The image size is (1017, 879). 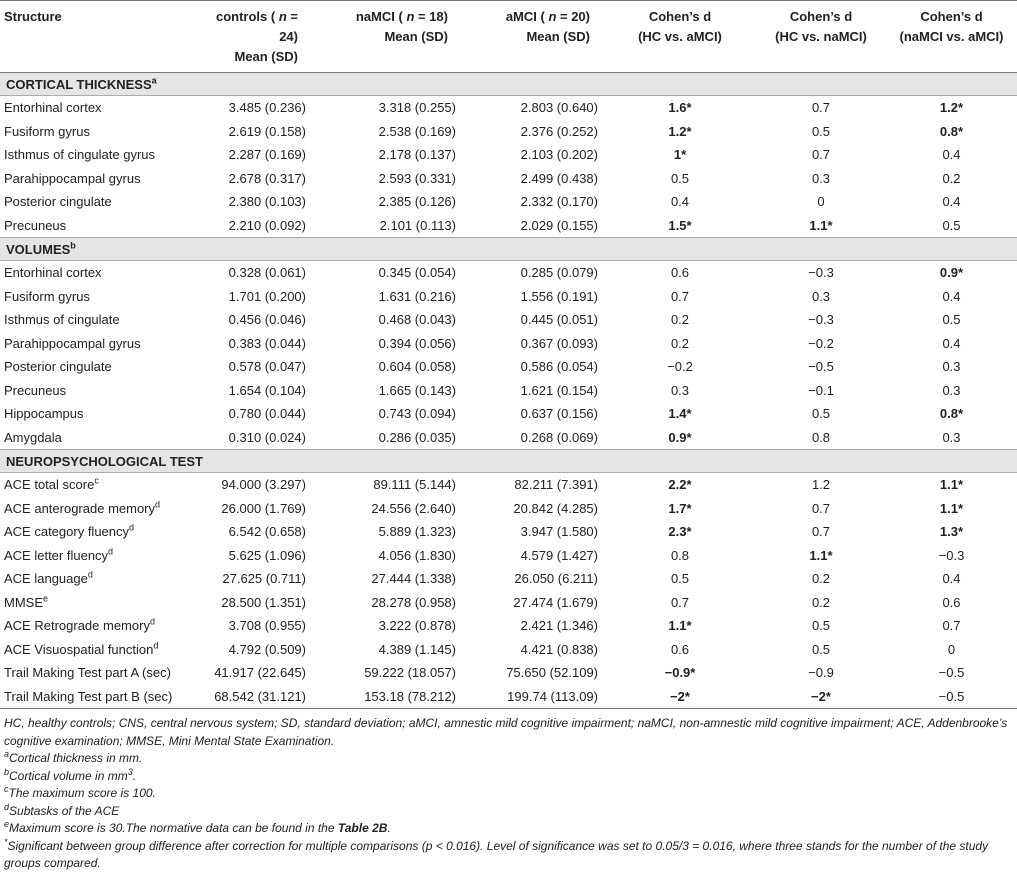 I want to click on section-row: VOLUMESb, so click(x=508, y=249).